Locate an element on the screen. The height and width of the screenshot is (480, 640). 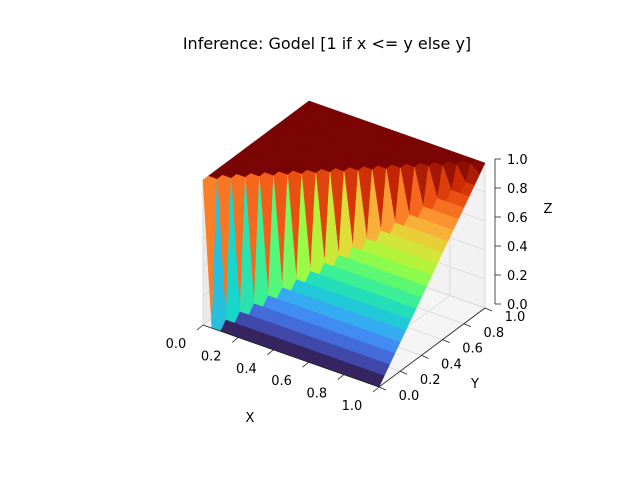
y-tick-label-0: 0.0 is located at coordinates (409, 396).